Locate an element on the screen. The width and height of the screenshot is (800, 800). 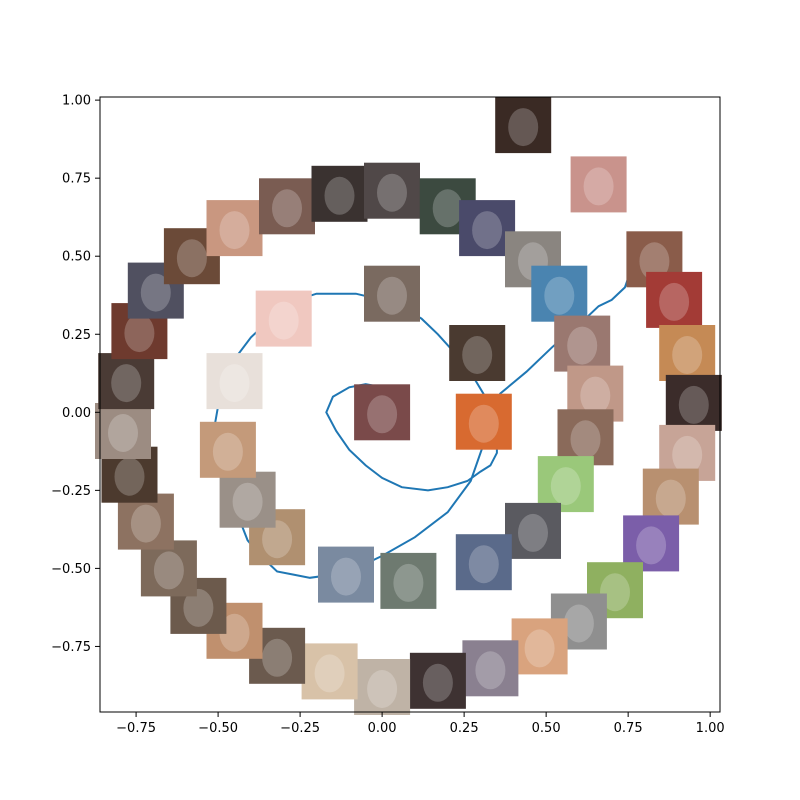
x-tick-label: 0.75 is located at coordinates (628, 728).